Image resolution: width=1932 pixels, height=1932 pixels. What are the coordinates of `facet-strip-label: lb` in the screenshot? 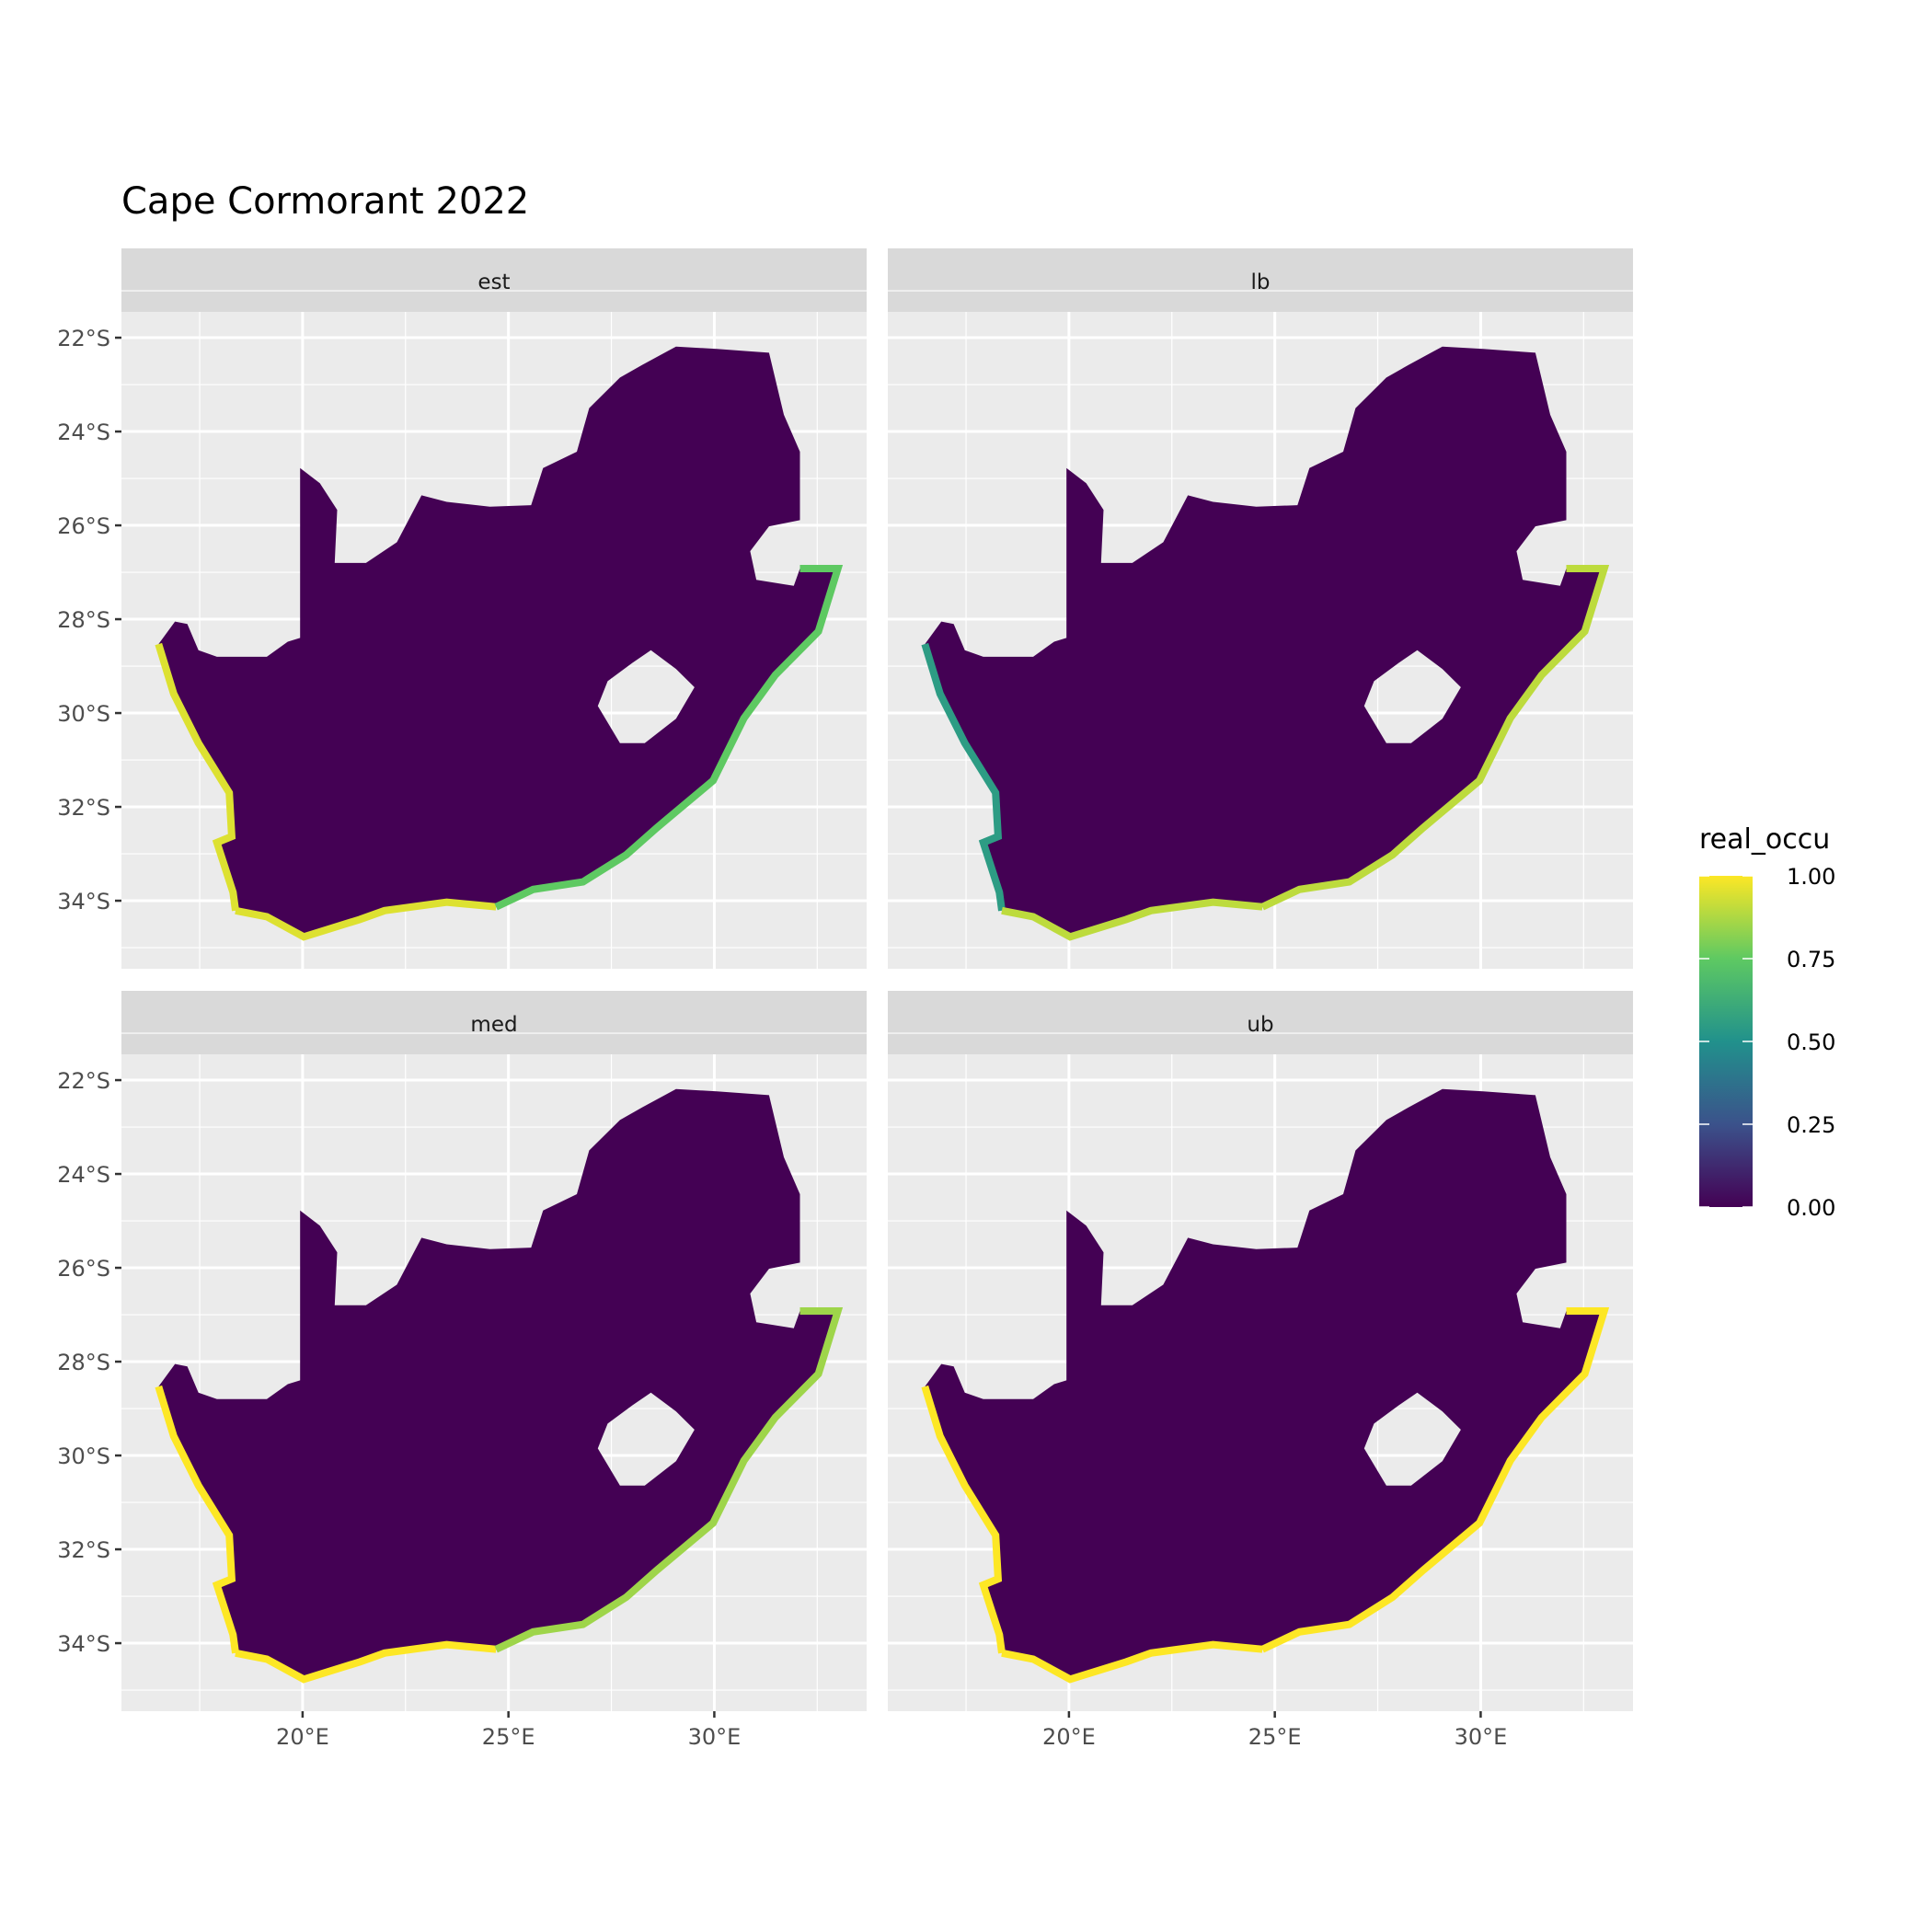 It's located at (1261, 282).